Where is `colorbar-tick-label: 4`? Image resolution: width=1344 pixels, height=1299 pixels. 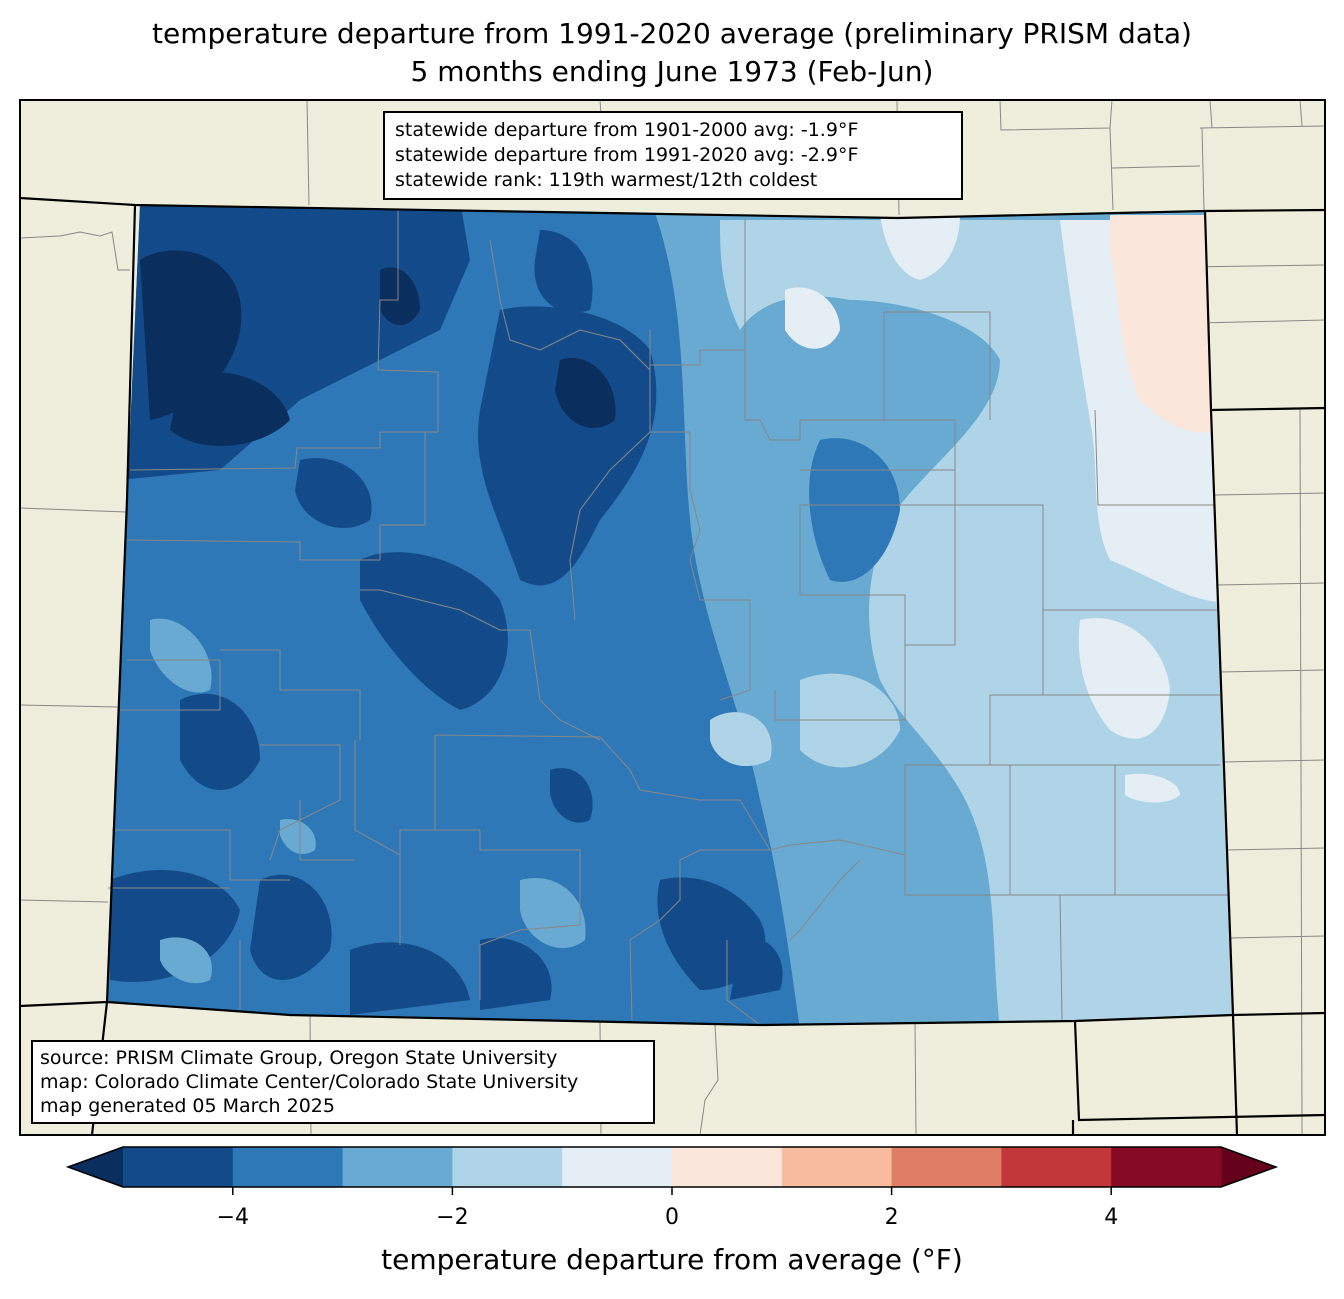
colorbar-tick-label: 4 is located at coordinates (1111, 1217).